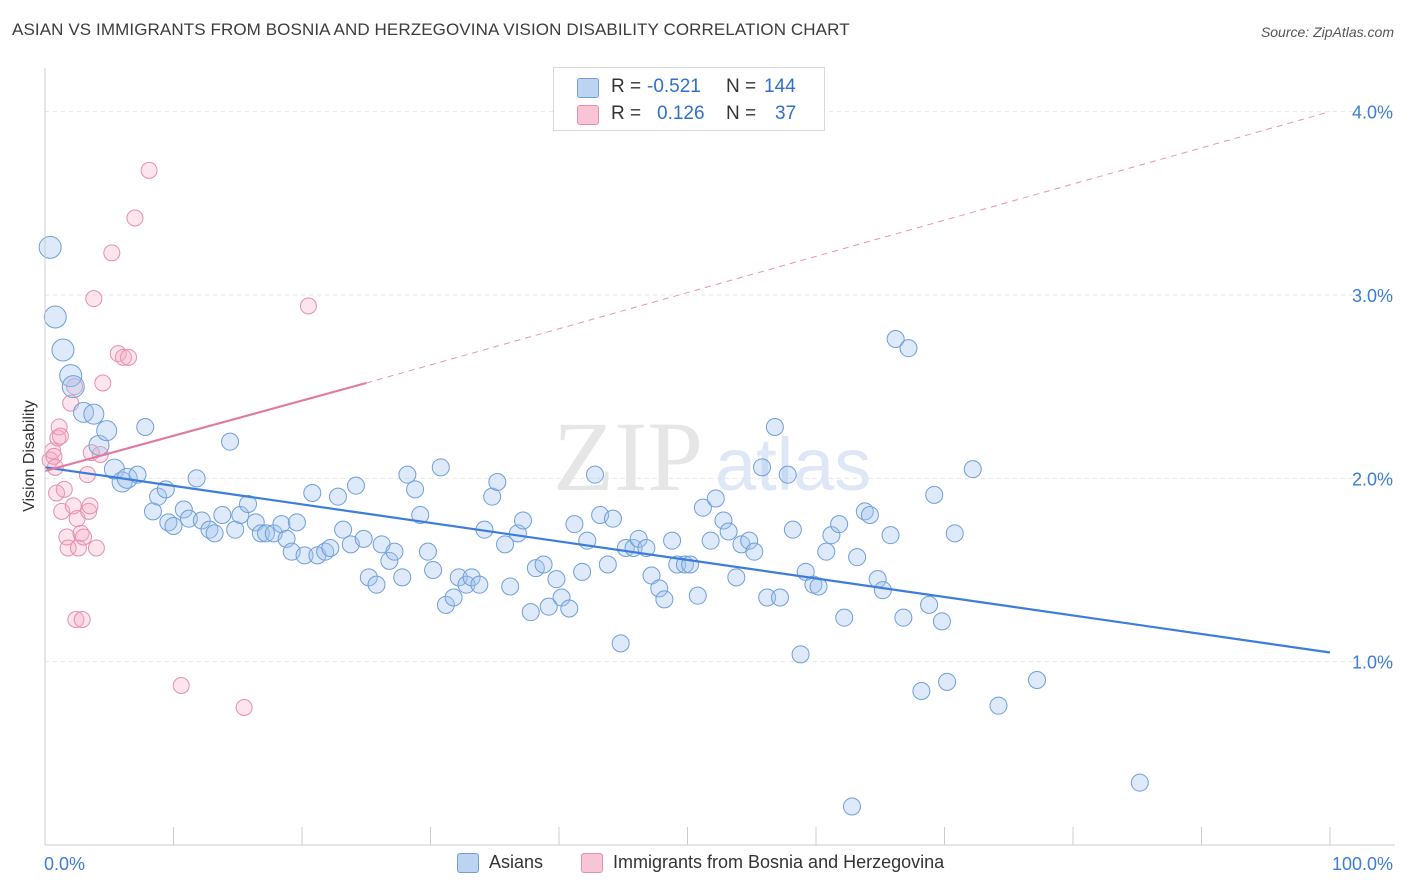 The height and width of the screenshot is (892, 1406). I want to click on legend-swatch-bosnia, so click(588, 115).